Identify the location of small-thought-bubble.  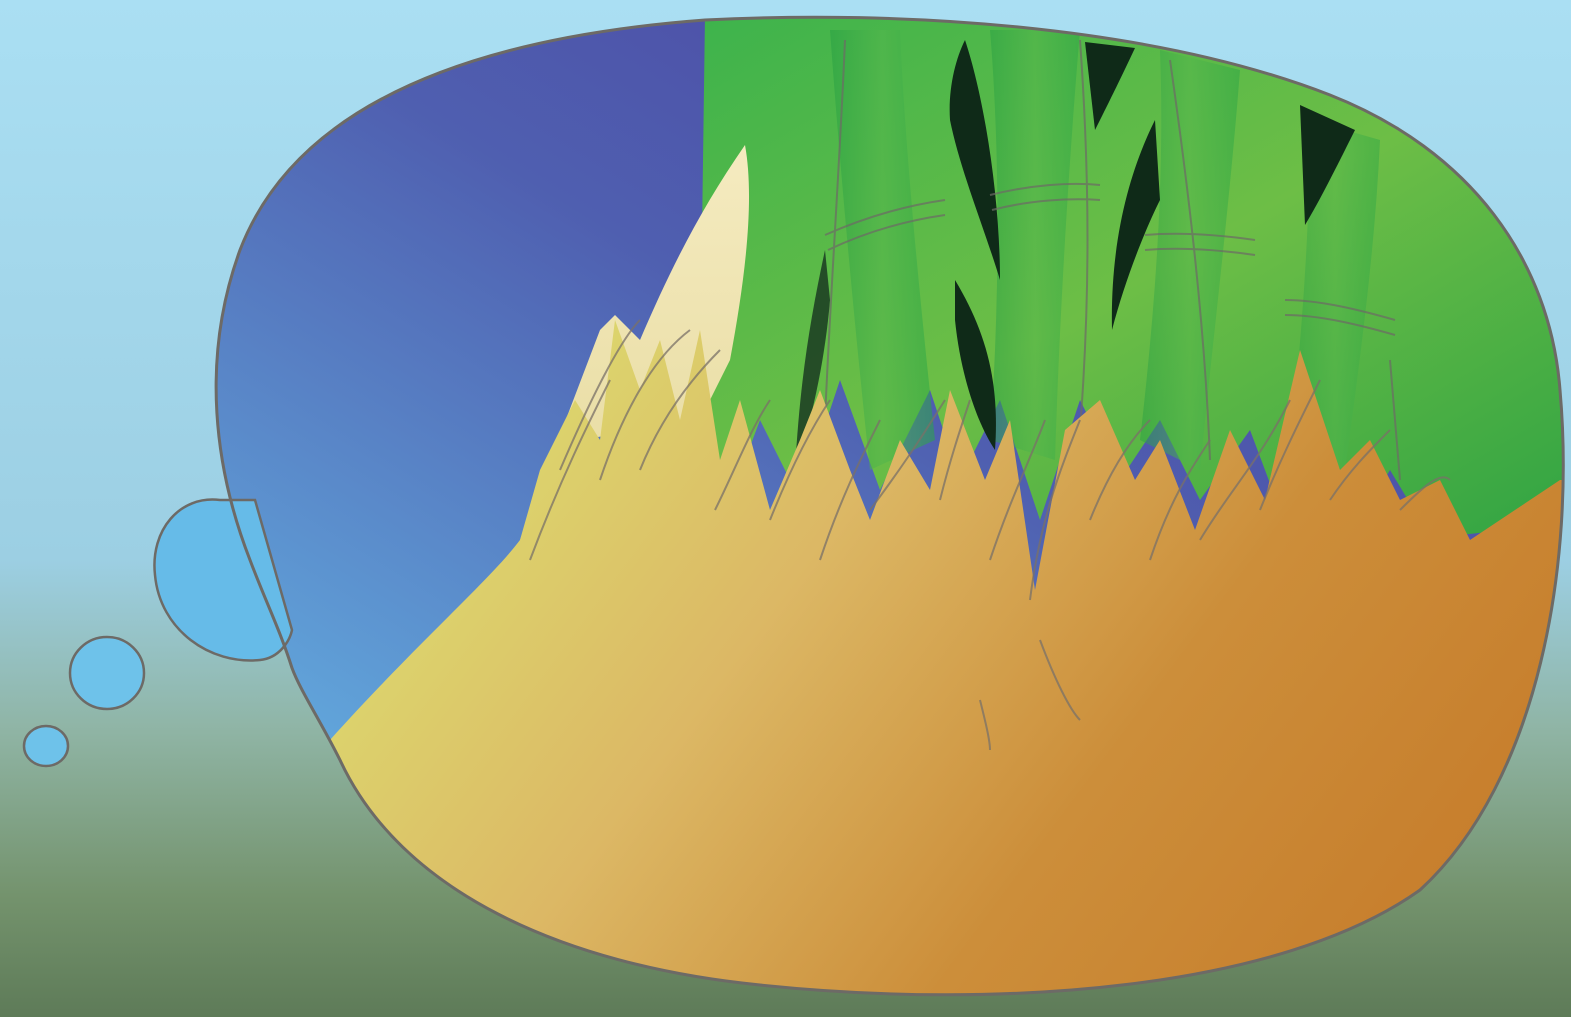
(46, 746).